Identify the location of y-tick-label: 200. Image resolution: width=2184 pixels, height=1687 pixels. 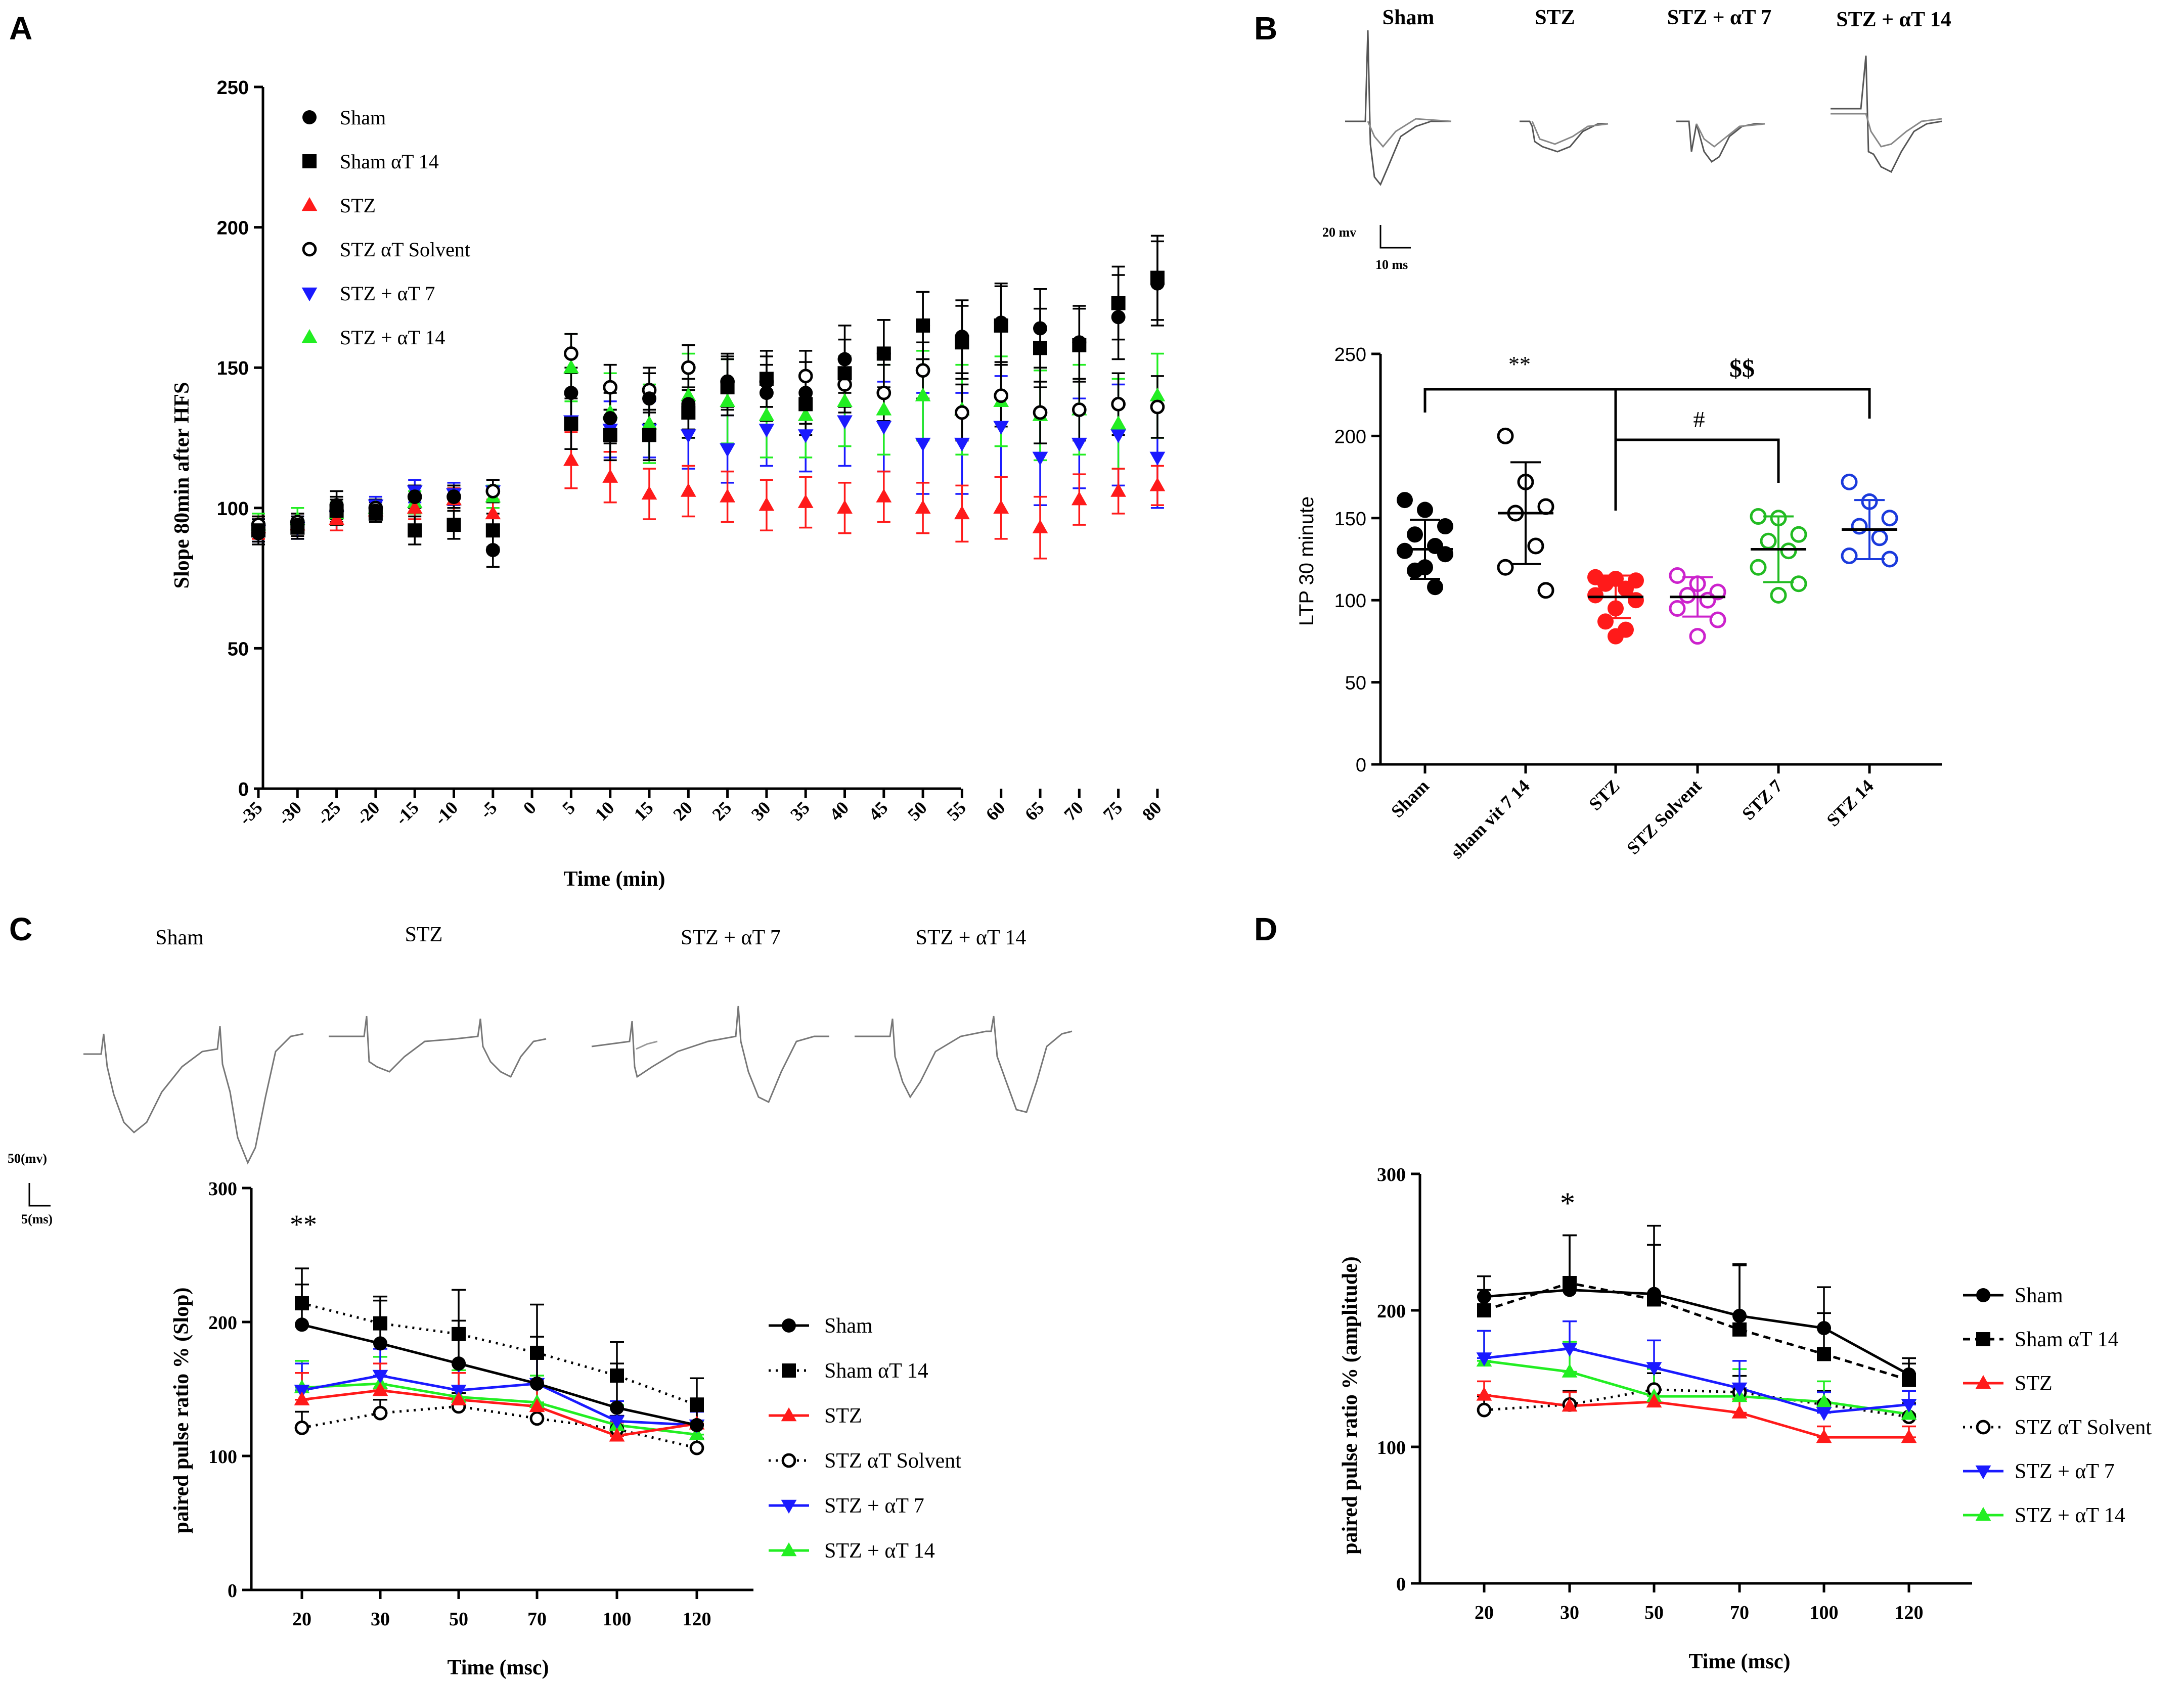
(1391, 1311).